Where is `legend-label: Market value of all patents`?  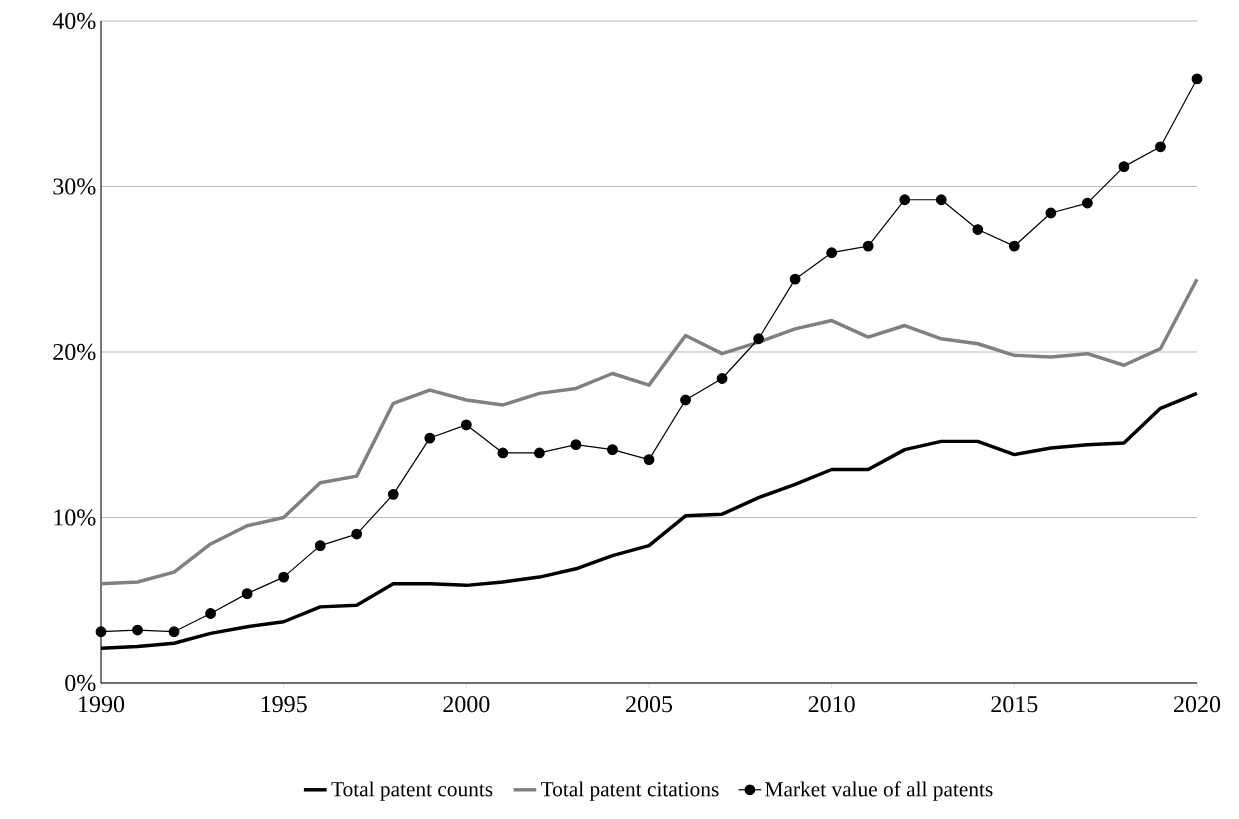 legend-label: Market value of all patents is located at coordinates (879, 791).